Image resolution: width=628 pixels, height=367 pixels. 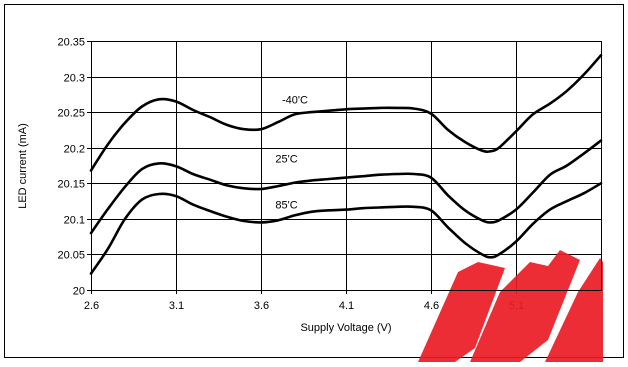 What do you see at coordinates (71, 114) in the screenshot?
I see `y-tick-label: 20.25` at bounding box center [71, 114].